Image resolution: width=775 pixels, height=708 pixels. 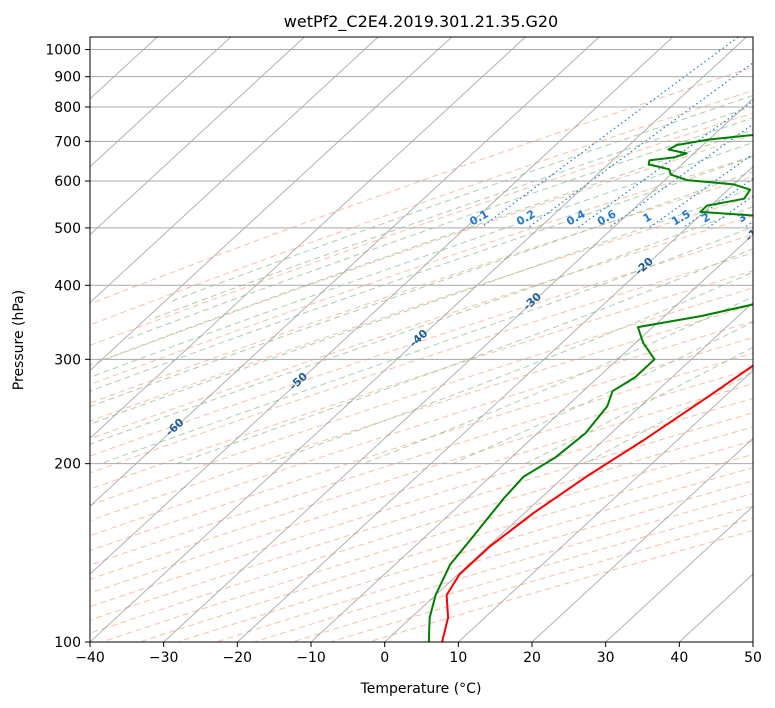 What do you see at coordinates (67, 465) in the screenshot?
I see `y-tick-label: 200` at bounding box center [67, 465].